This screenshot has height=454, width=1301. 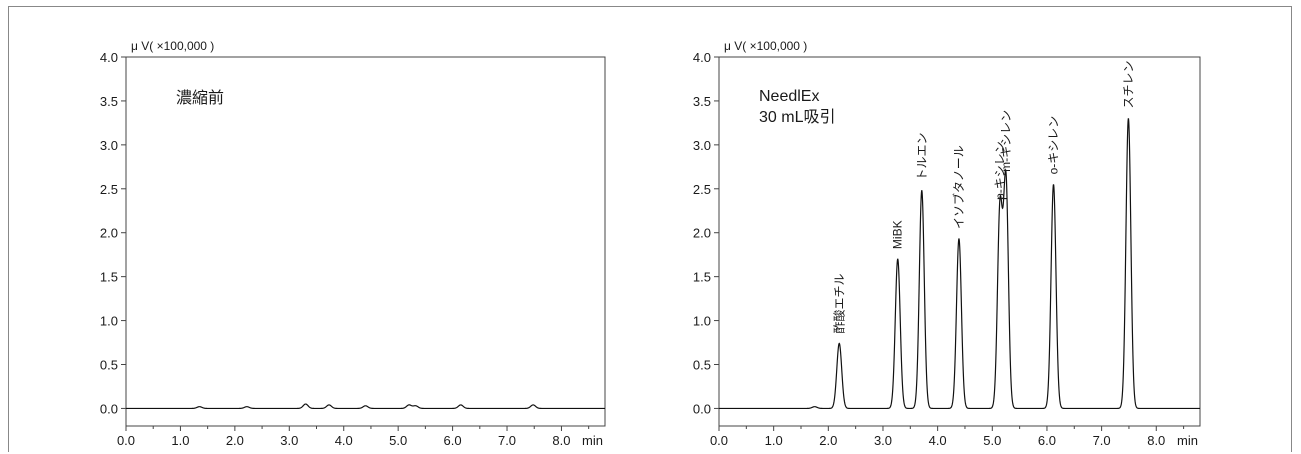 What do you see at coordinates (797, 117) in the screenshot?
I see `sample-annotation: 30 mL吸引` at bounding box center [797, 117].